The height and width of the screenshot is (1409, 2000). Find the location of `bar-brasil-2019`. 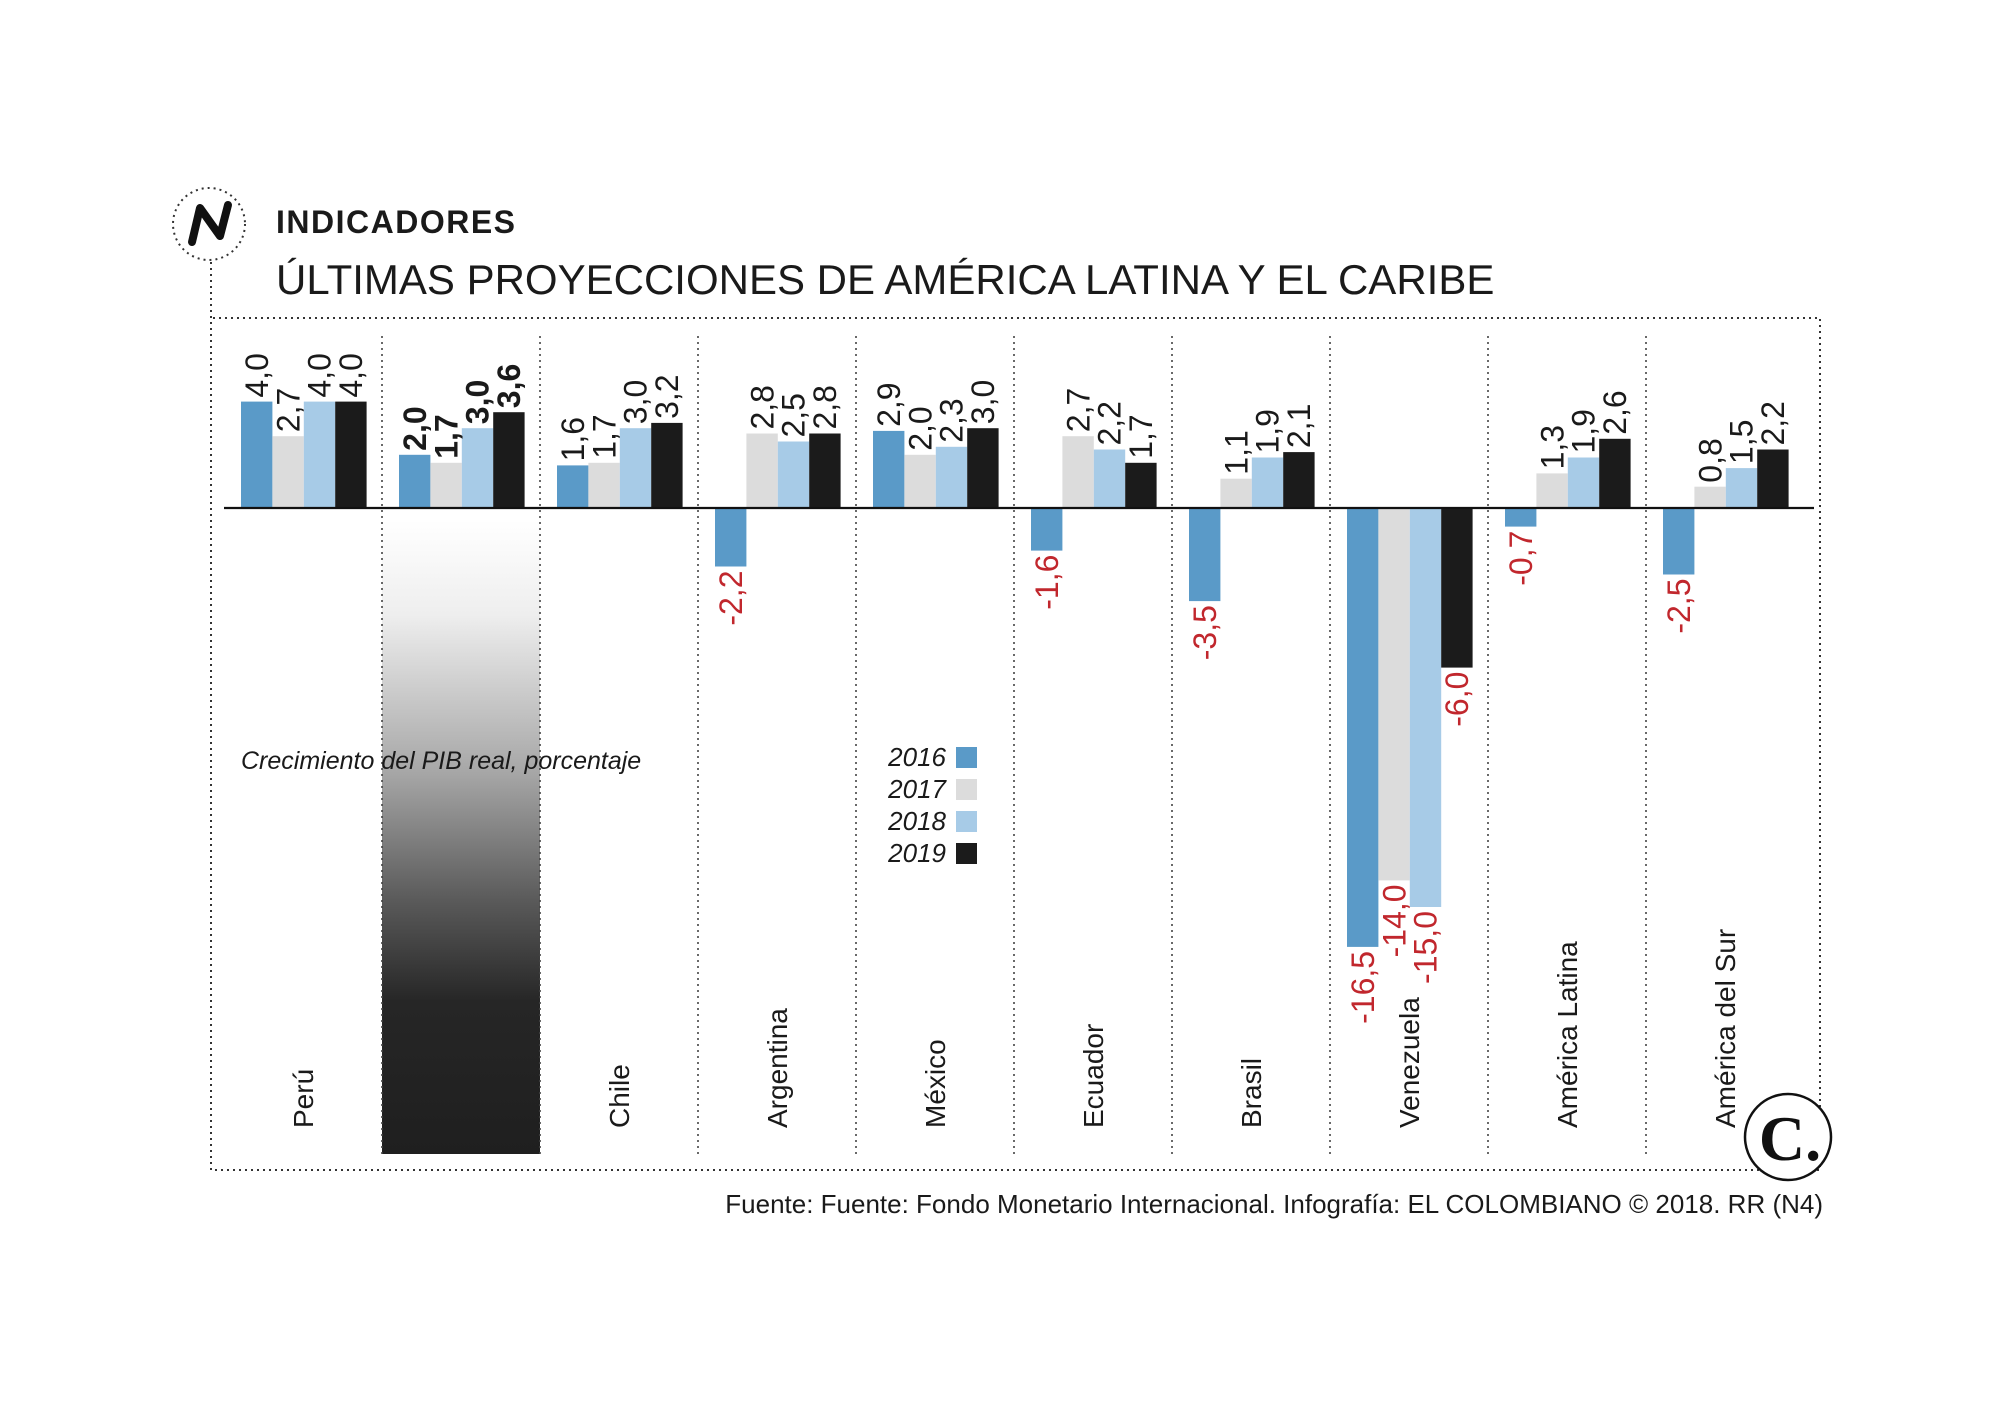

bar-brasil-2019 is located at coordinates (1299, 480).